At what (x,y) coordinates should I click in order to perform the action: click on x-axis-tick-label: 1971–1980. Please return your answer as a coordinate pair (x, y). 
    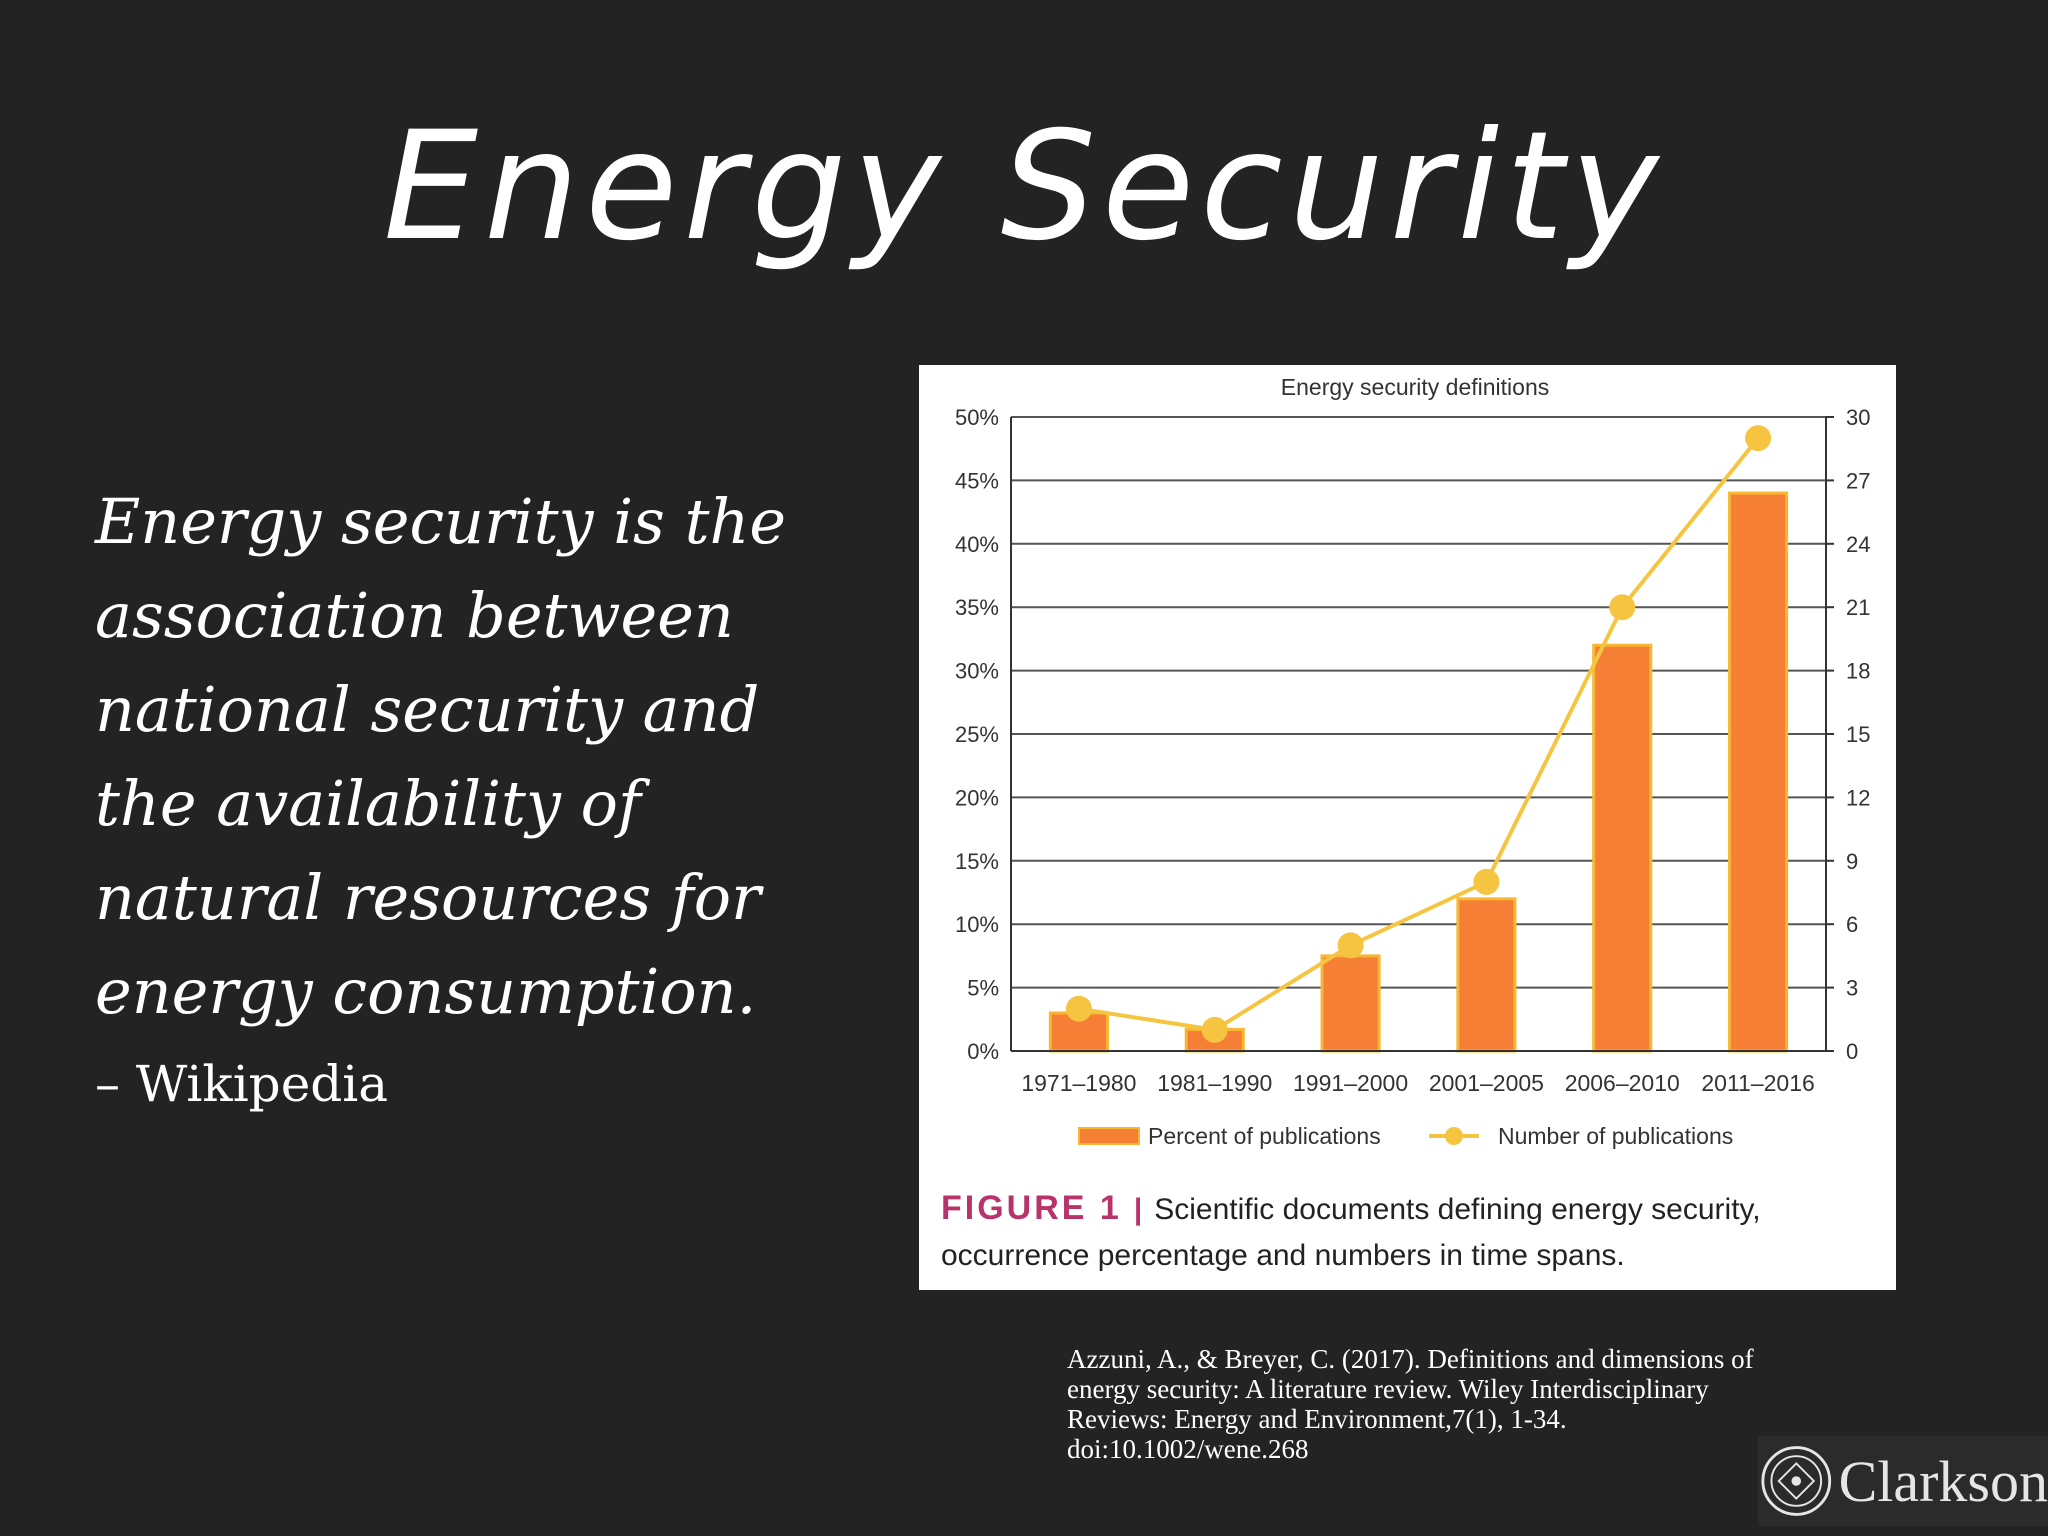
    Looking at the image, I should click on (1078, 1083).